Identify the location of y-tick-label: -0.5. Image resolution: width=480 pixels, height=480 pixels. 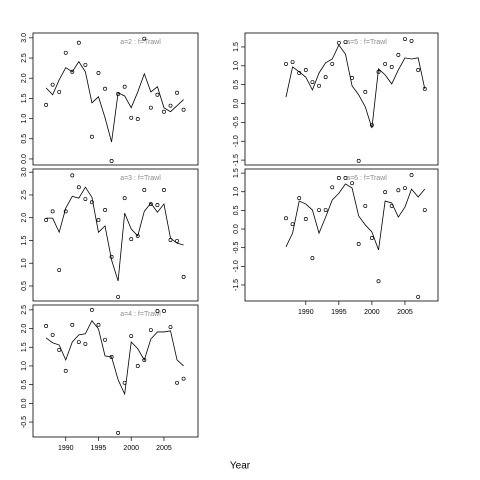
(24, 422).